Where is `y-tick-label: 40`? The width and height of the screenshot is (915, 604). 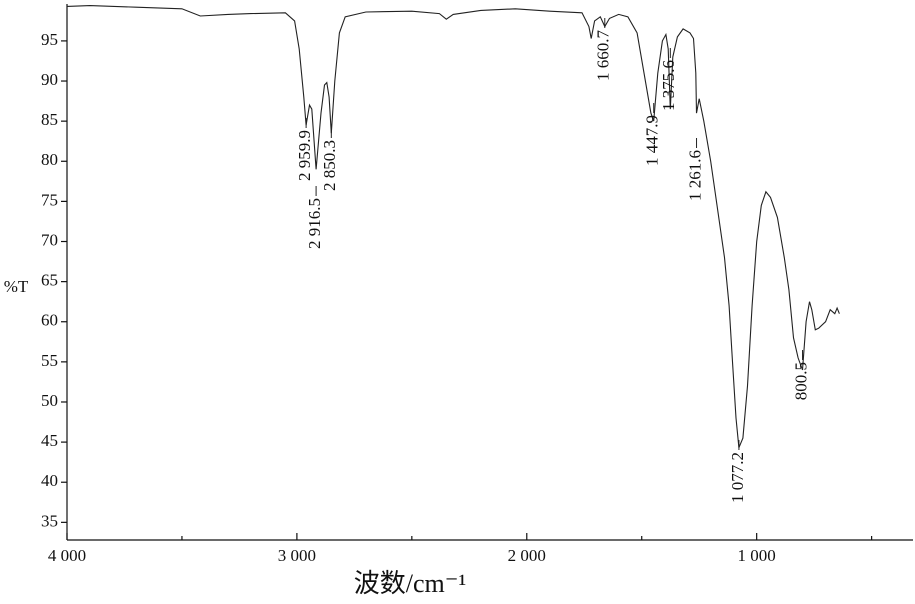
y-tick-label: 40 is located at coordinates (49, 480).